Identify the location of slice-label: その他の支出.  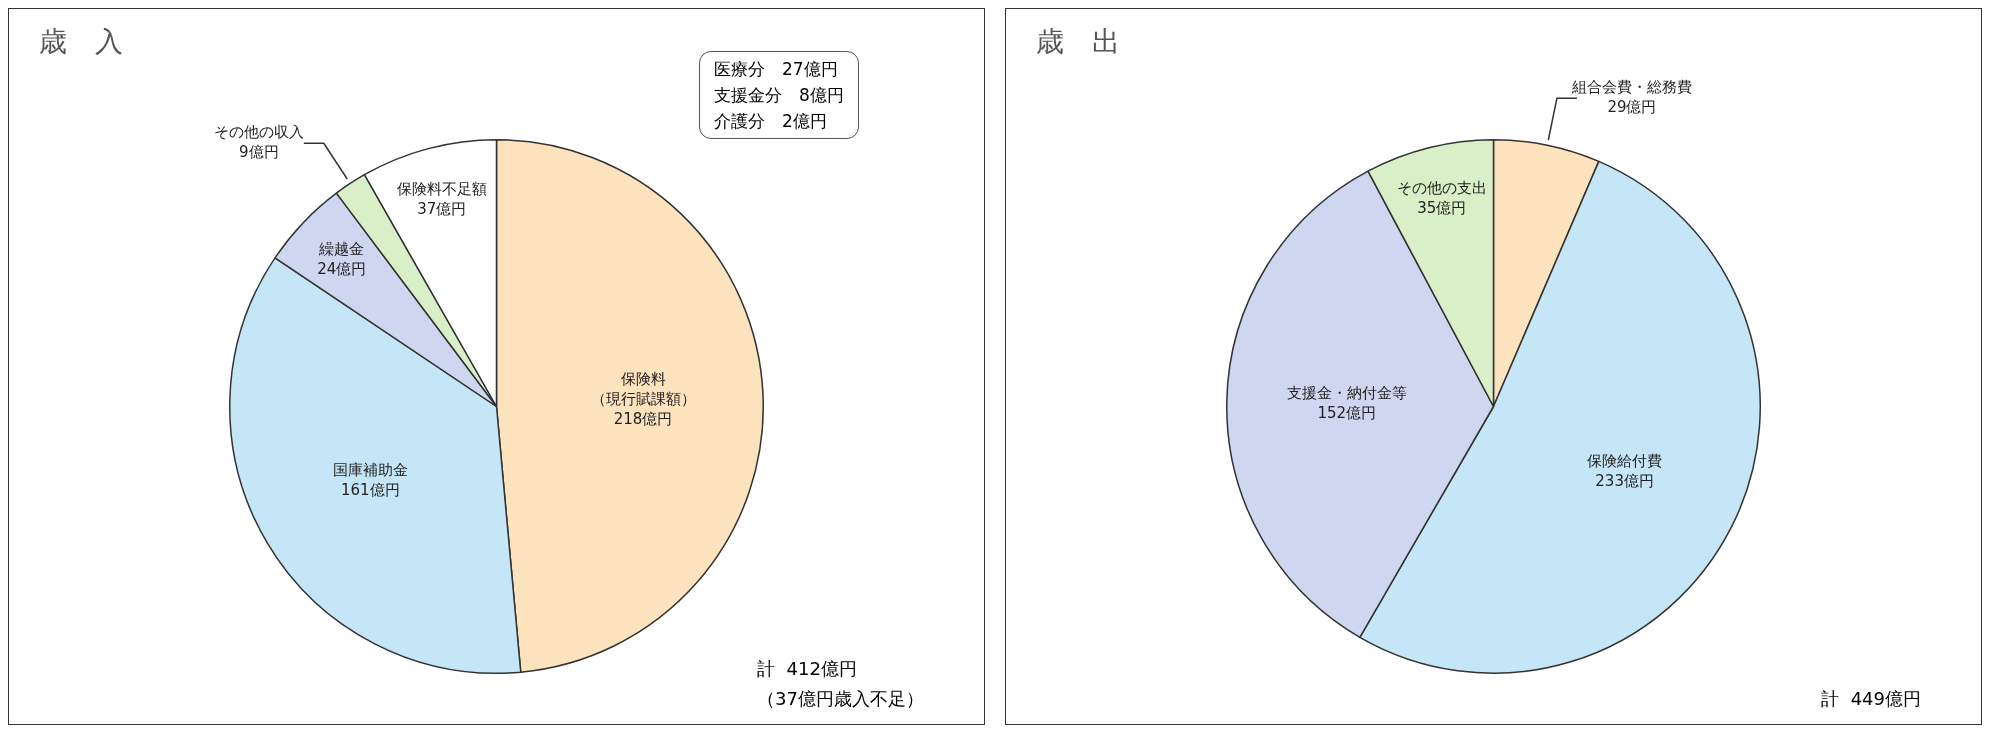
(1441, 188).